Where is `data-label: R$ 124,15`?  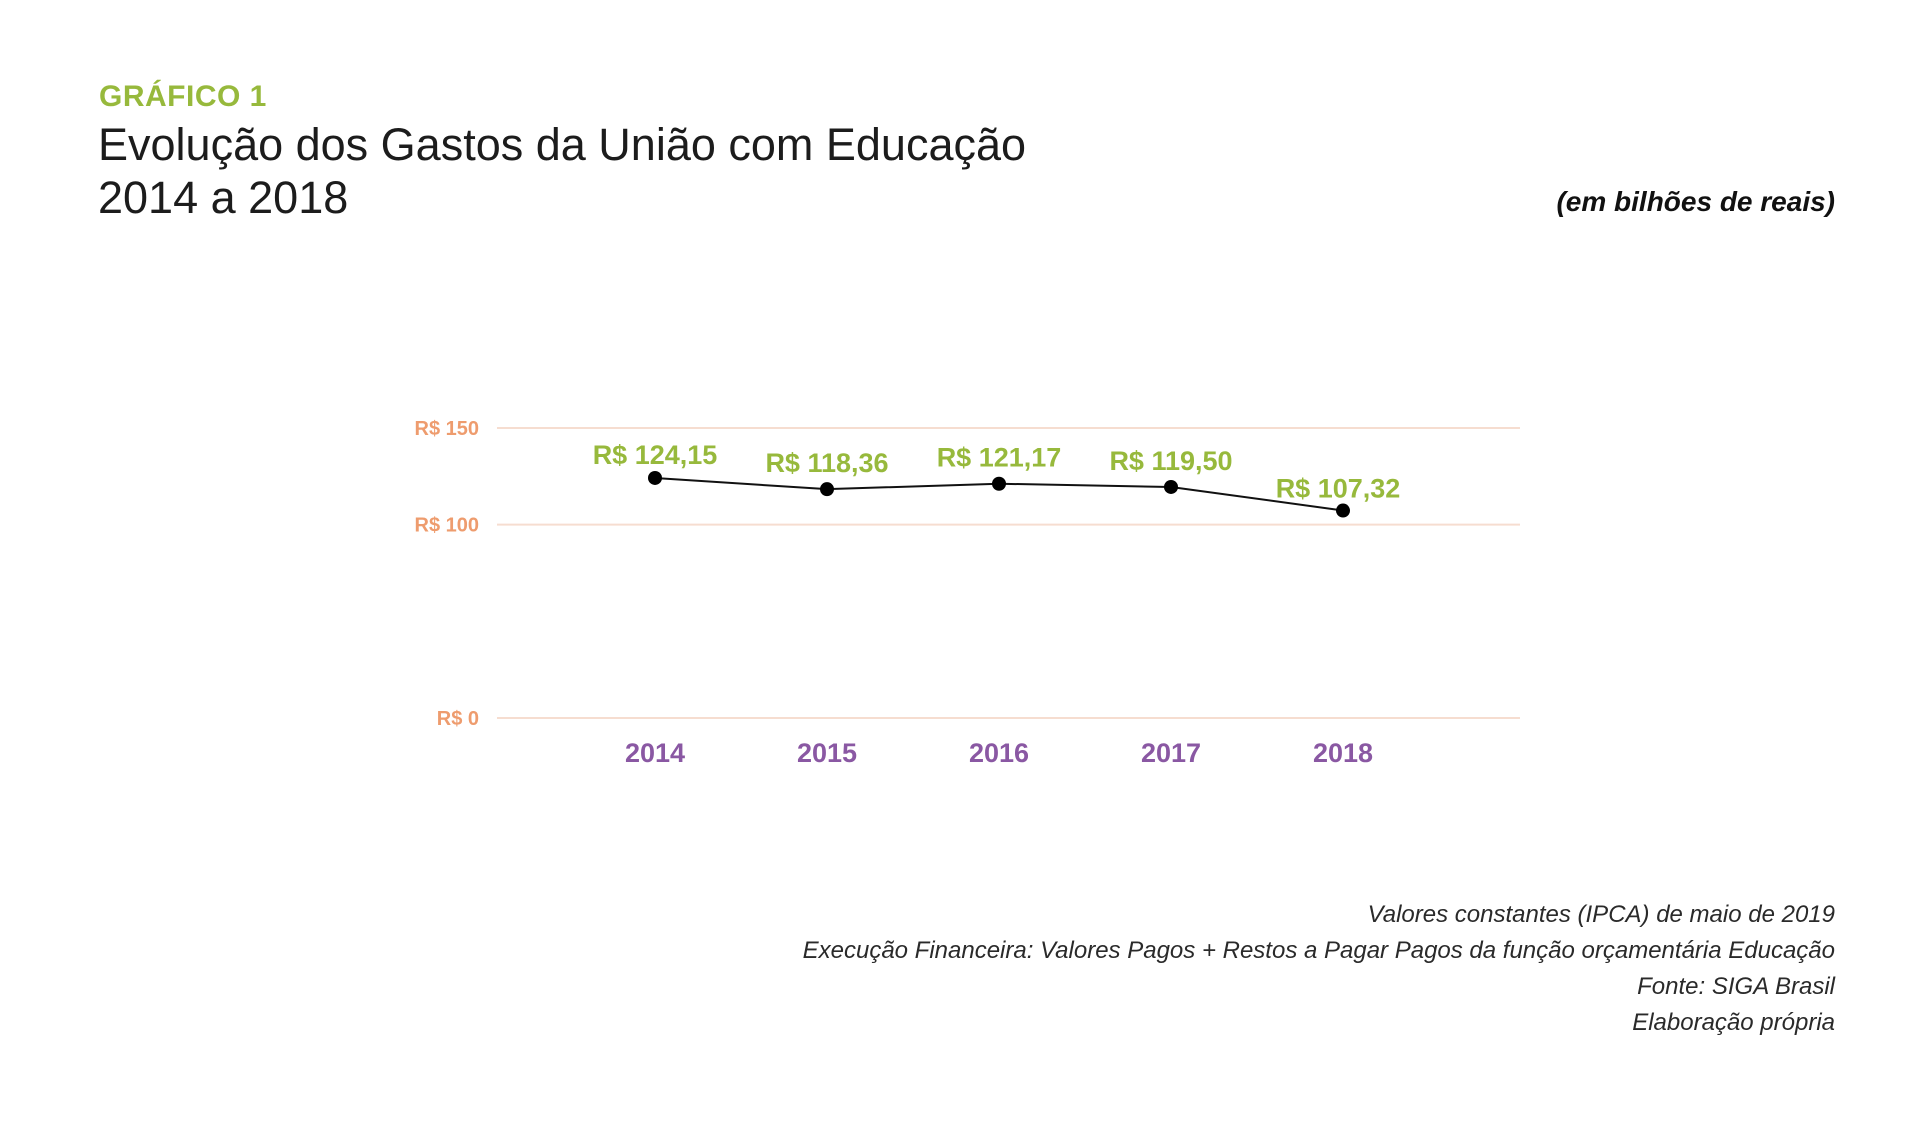 data-label: R$ 124,15 is located at coordinates (655, 455).